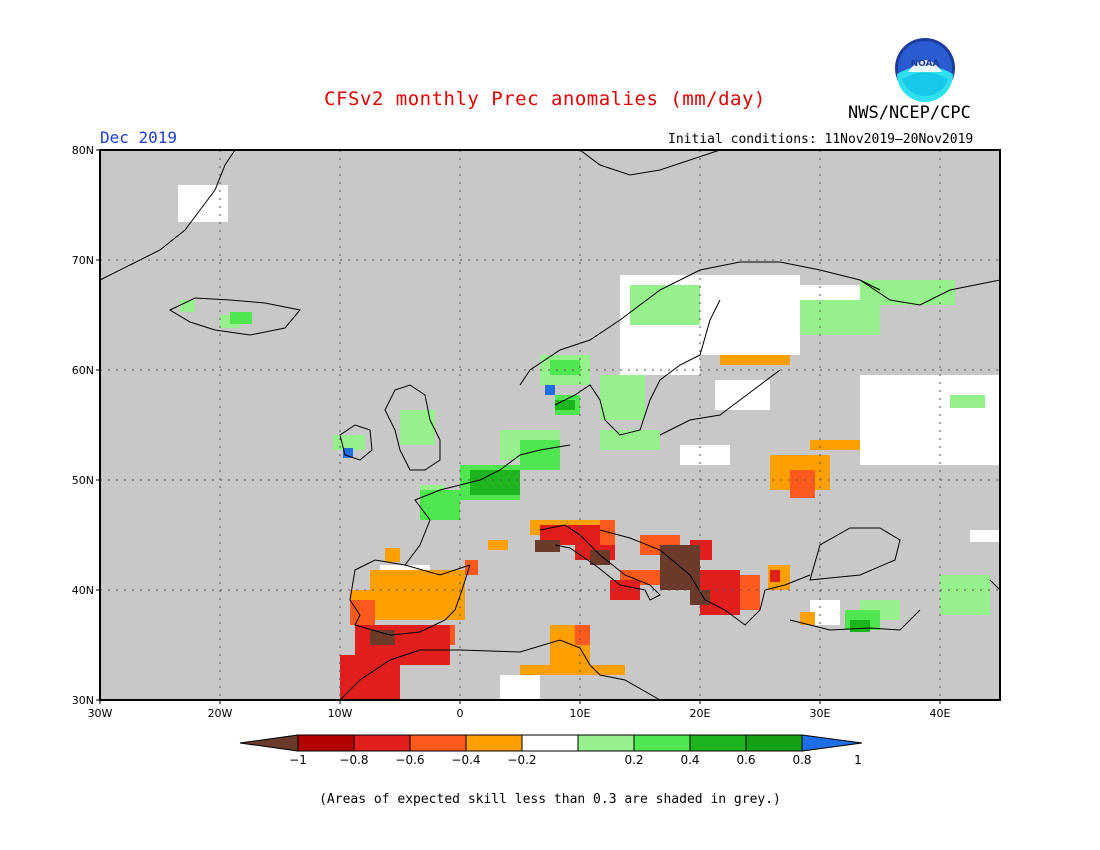 The height and width of the screenshot is (850, 1100). I want to click on lat-label: 40N, so click(83, 590).